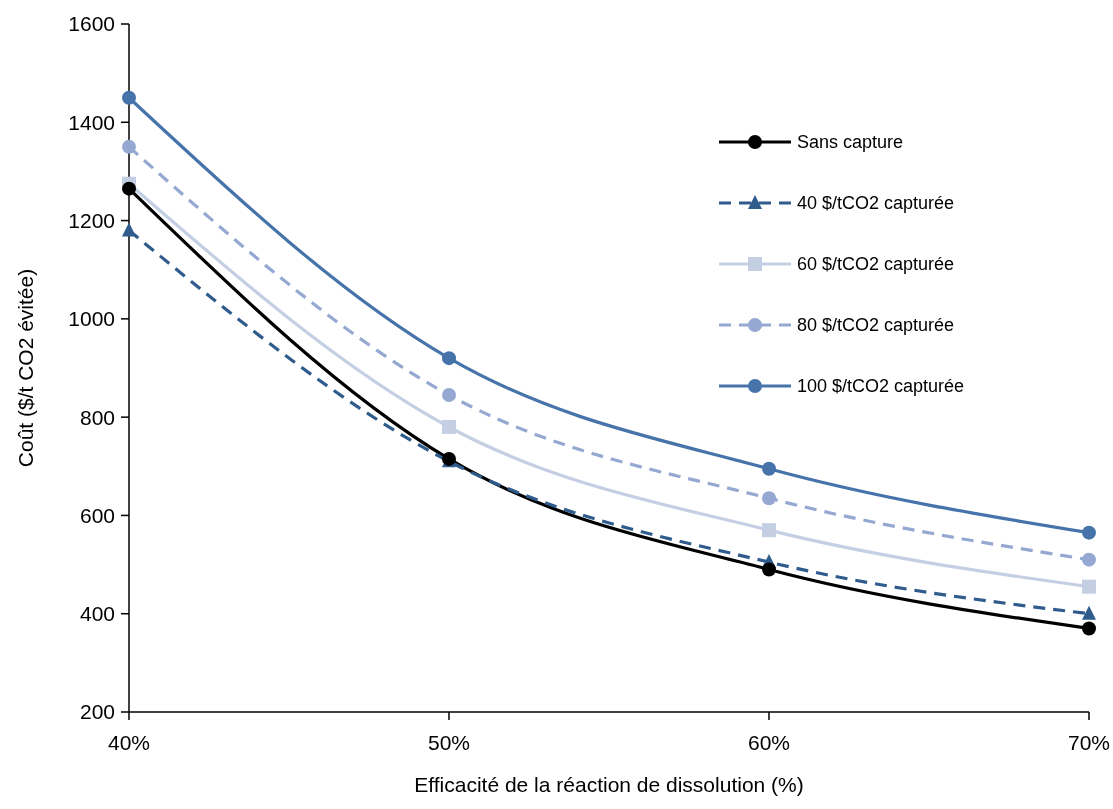 The width and height of the screenshot is (1113, 809). Describe the element at coordinates (91, 24) in the screenshot. I see `y-tick-label: 1600` at that location.